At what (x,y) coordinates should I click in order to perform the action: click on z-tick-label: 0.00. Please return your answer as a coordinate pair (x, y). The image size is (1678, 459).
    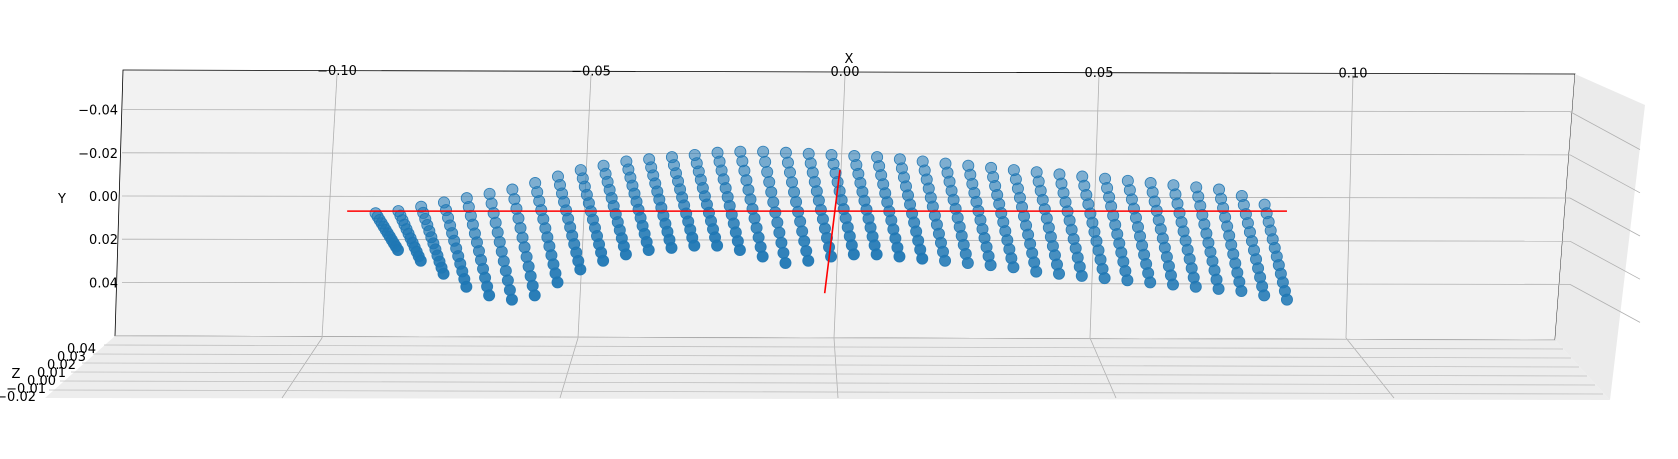
    Looking at the image, I should click on (41, 381).